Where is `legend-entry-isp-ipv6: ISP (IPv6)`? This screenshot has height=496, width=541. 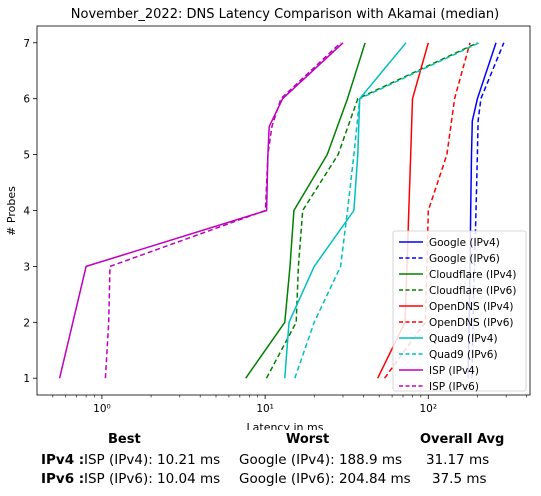 legend-entry-isp-ipv6: ISP (IPv6) is located at coordinates (454, 387).